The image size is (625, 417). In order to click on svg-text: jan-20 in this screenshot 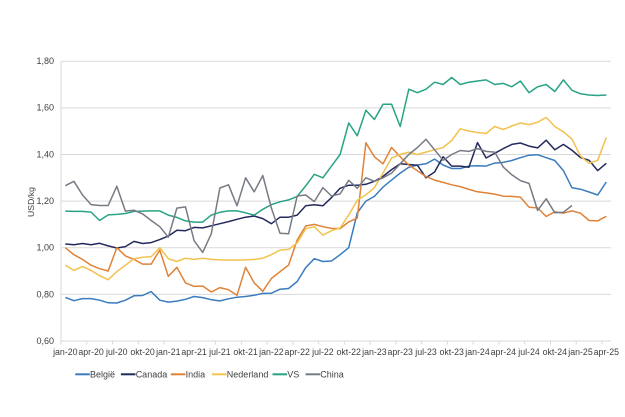, I will do `click(65, 352)`.